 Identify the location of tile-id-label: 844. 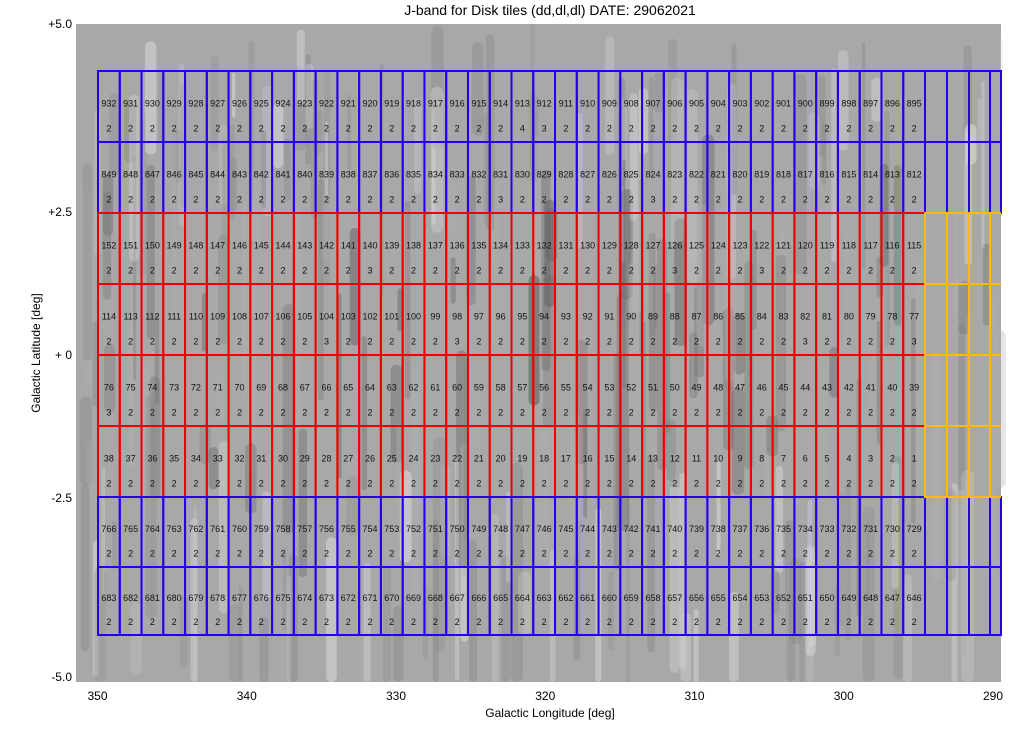
(217, 175).